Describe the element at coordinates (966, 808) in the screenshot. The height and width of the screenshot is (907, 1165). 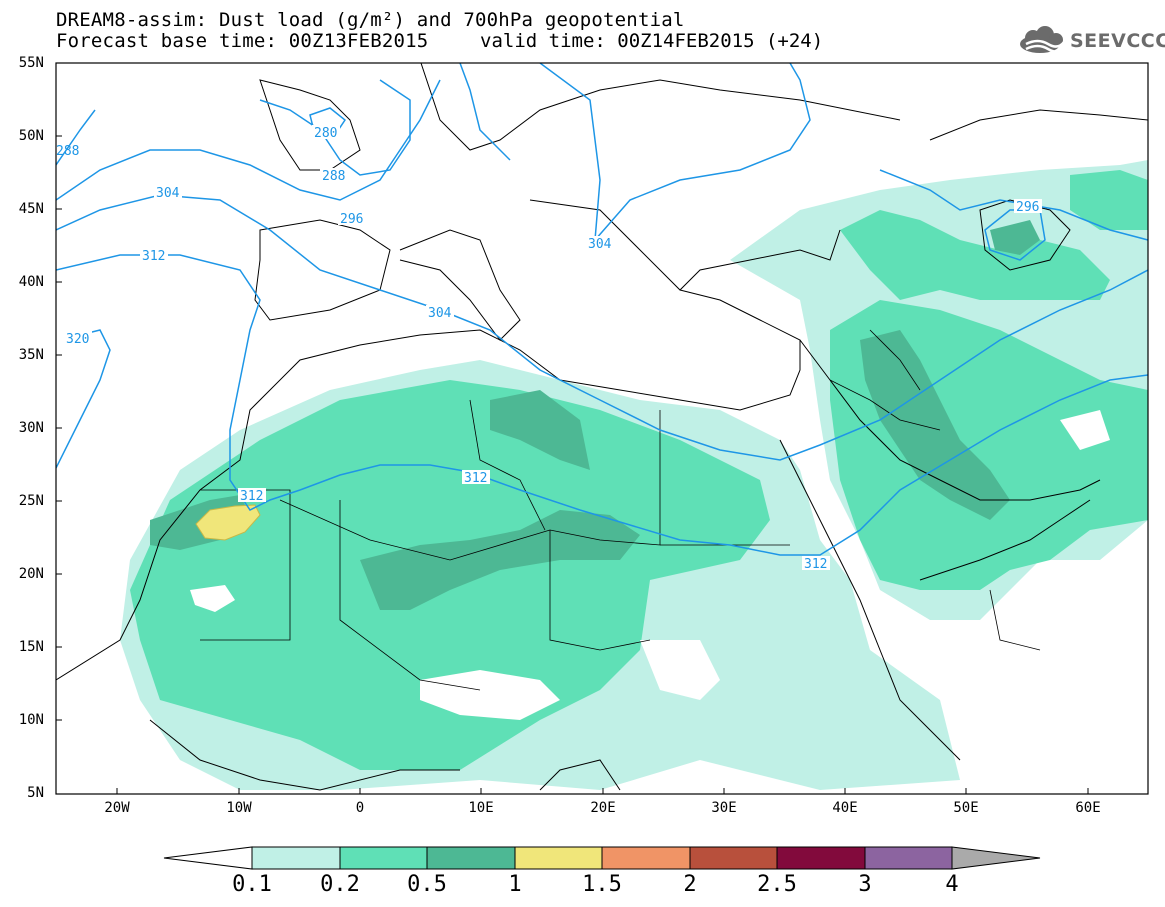
I see `lon-label: 50E` at that location.